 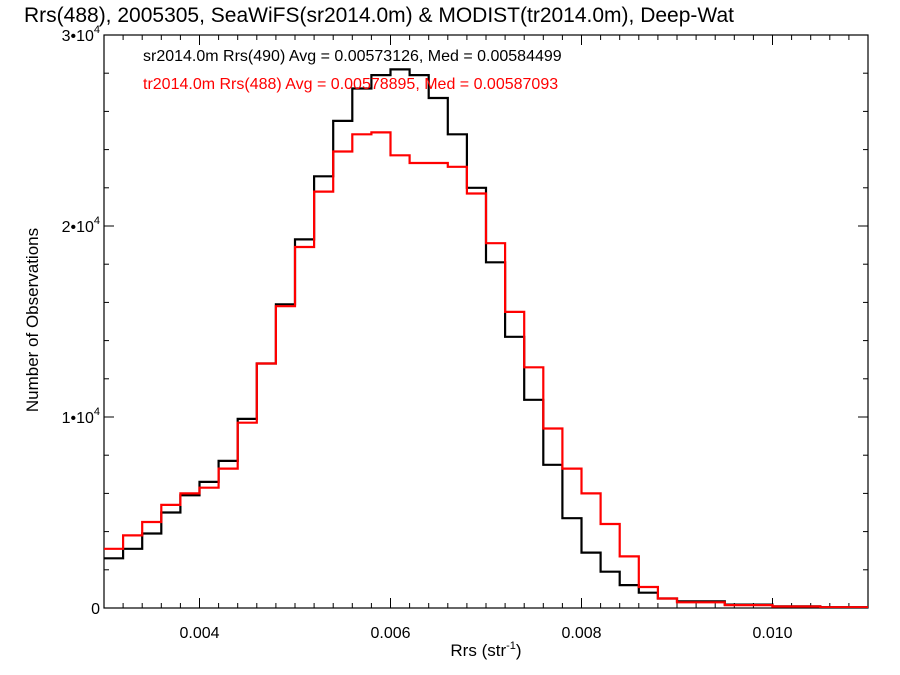 I want to click on y-tick-label: 0, so click(x=95, y=609).